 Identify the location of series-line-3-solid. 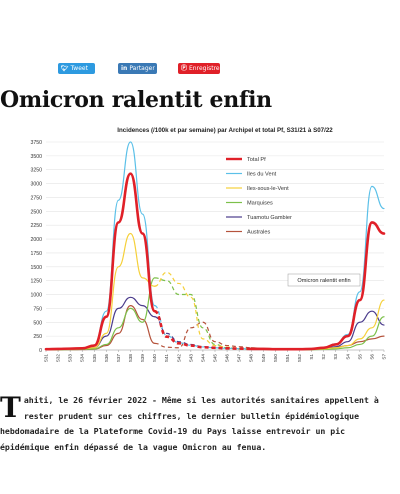
(100, 314).